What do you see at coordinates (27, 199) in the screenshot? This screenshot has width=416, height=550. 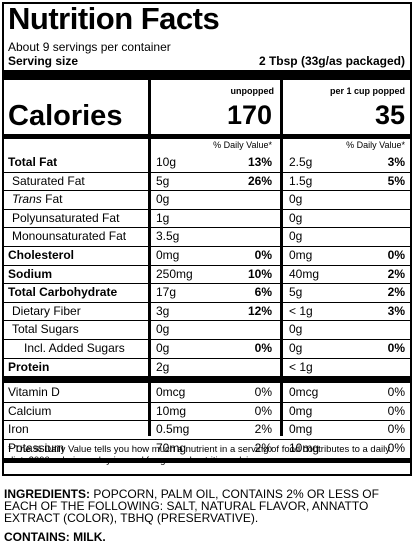 I see `trans-italic: Trans` at bounding box center [27, 199].